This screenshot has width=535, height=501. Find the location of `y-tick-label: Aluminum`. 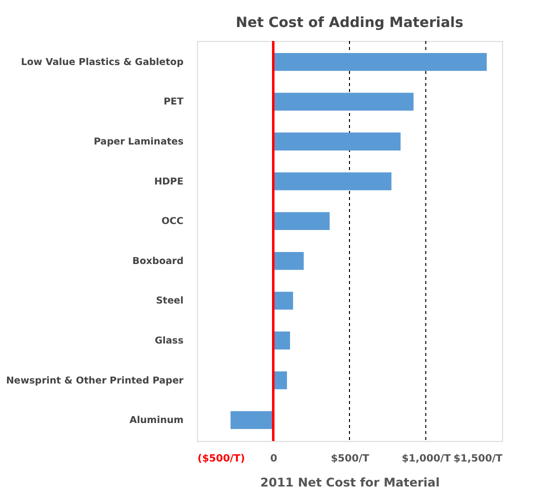

y-tick-label: Aluminum is located at coordinates (157, 420).